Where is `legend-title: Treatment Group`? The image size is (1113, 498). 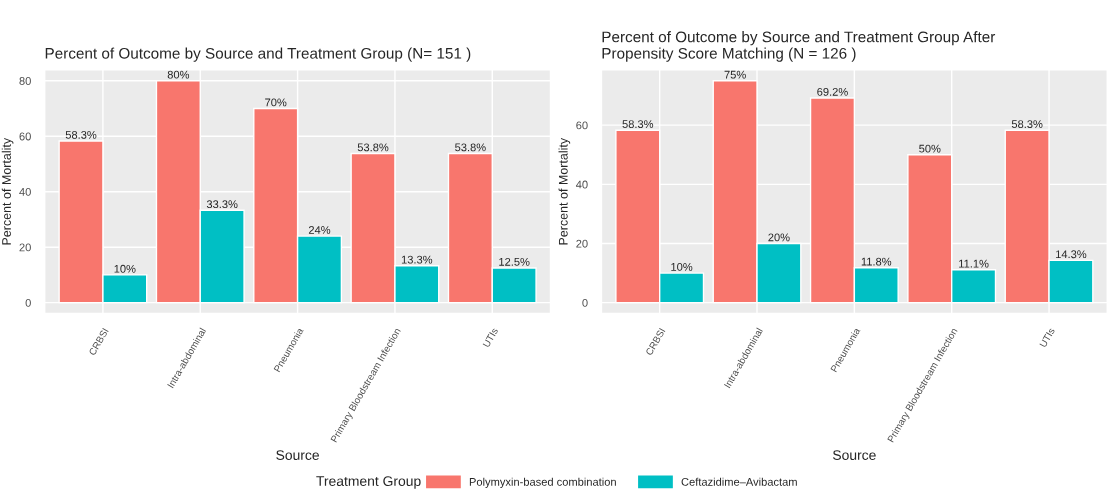 legend-title: Treatment Group is located at coordinates (368, 482).